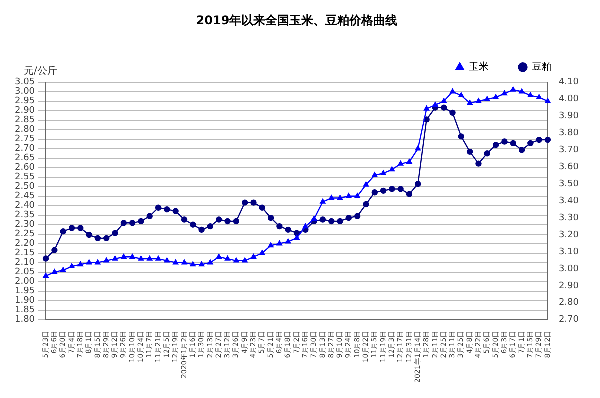 This screenshot has height=398, width=600. I want to click on y2-tick-label: 2.70, so click(569, 320).